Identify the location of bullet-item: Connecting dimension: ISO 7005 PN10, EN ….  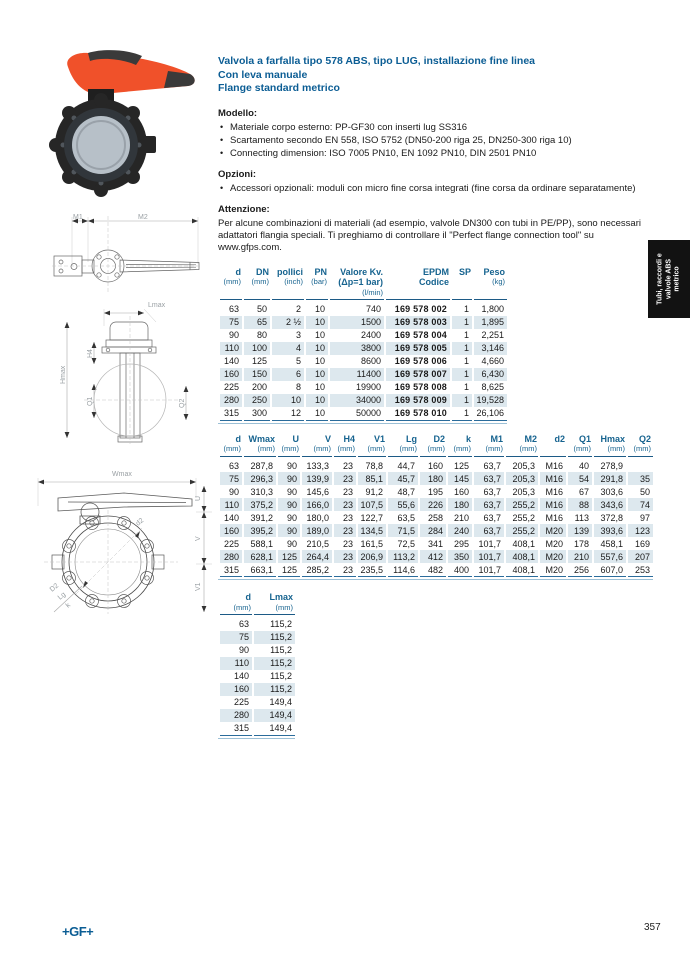
(438, 153).